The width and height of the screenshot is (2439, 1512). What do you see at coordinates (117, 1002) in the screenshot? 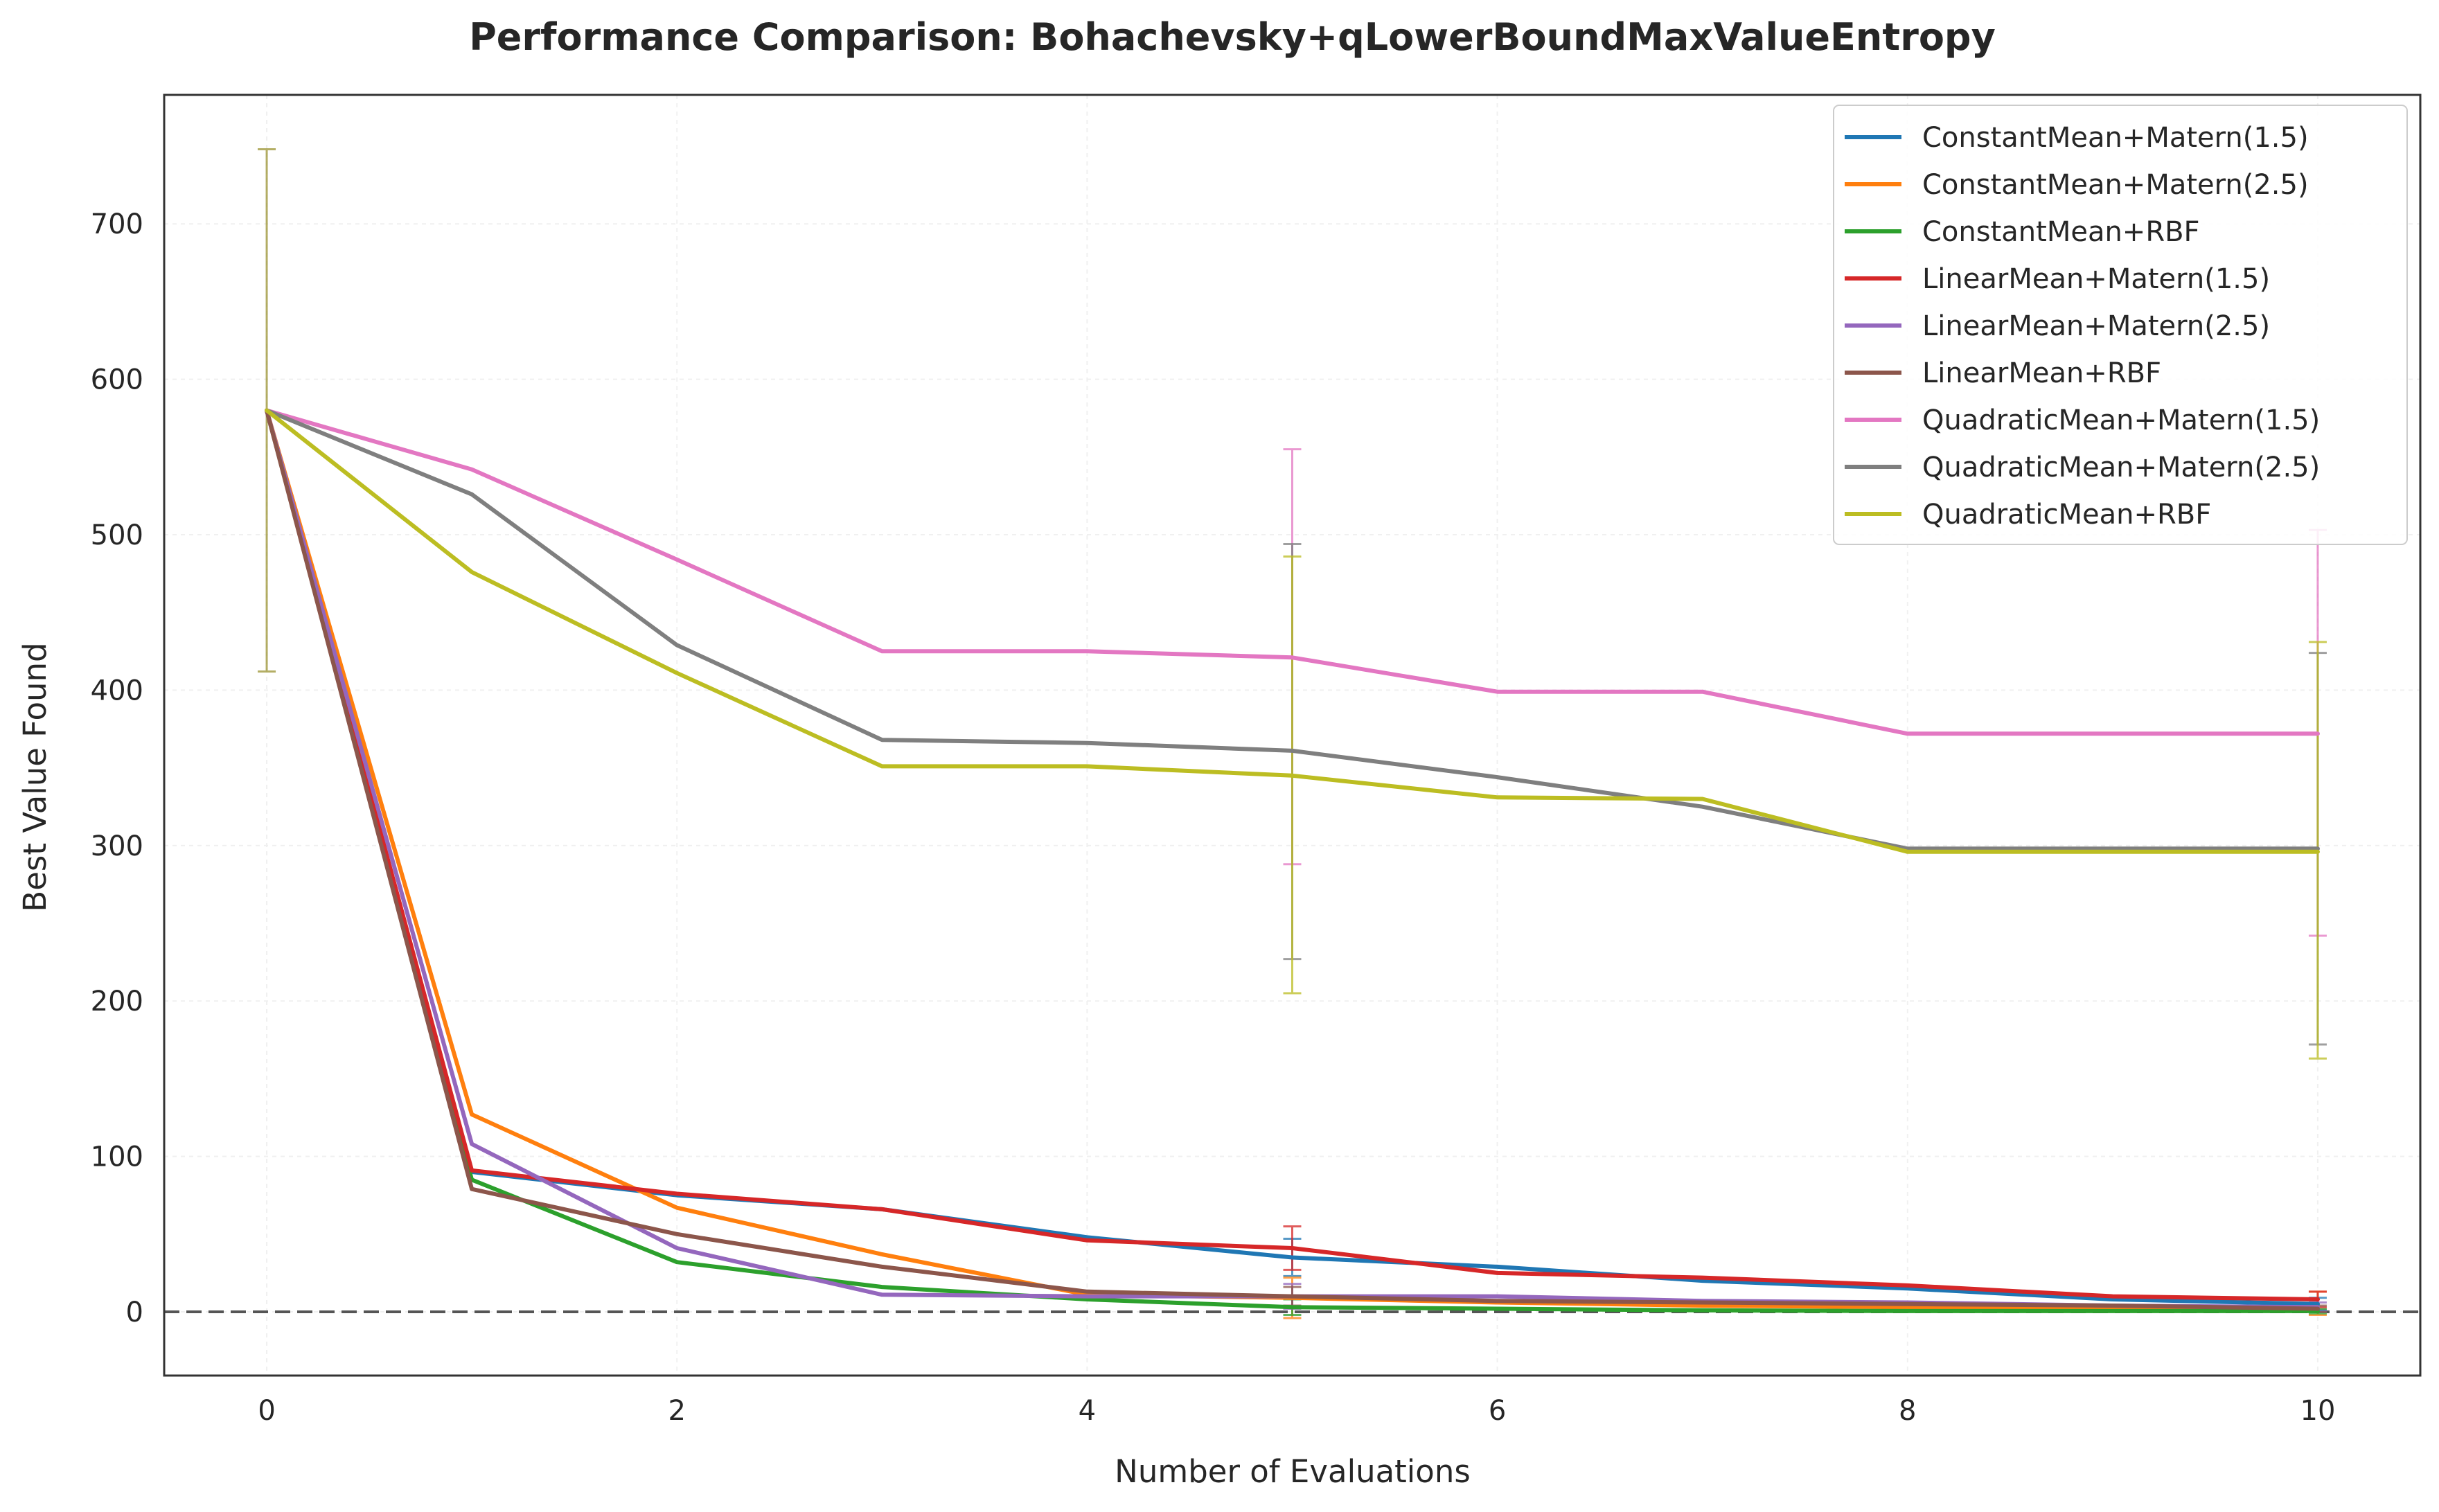
I see `y-tick-label: 200` at bounding box center [117, 1002].